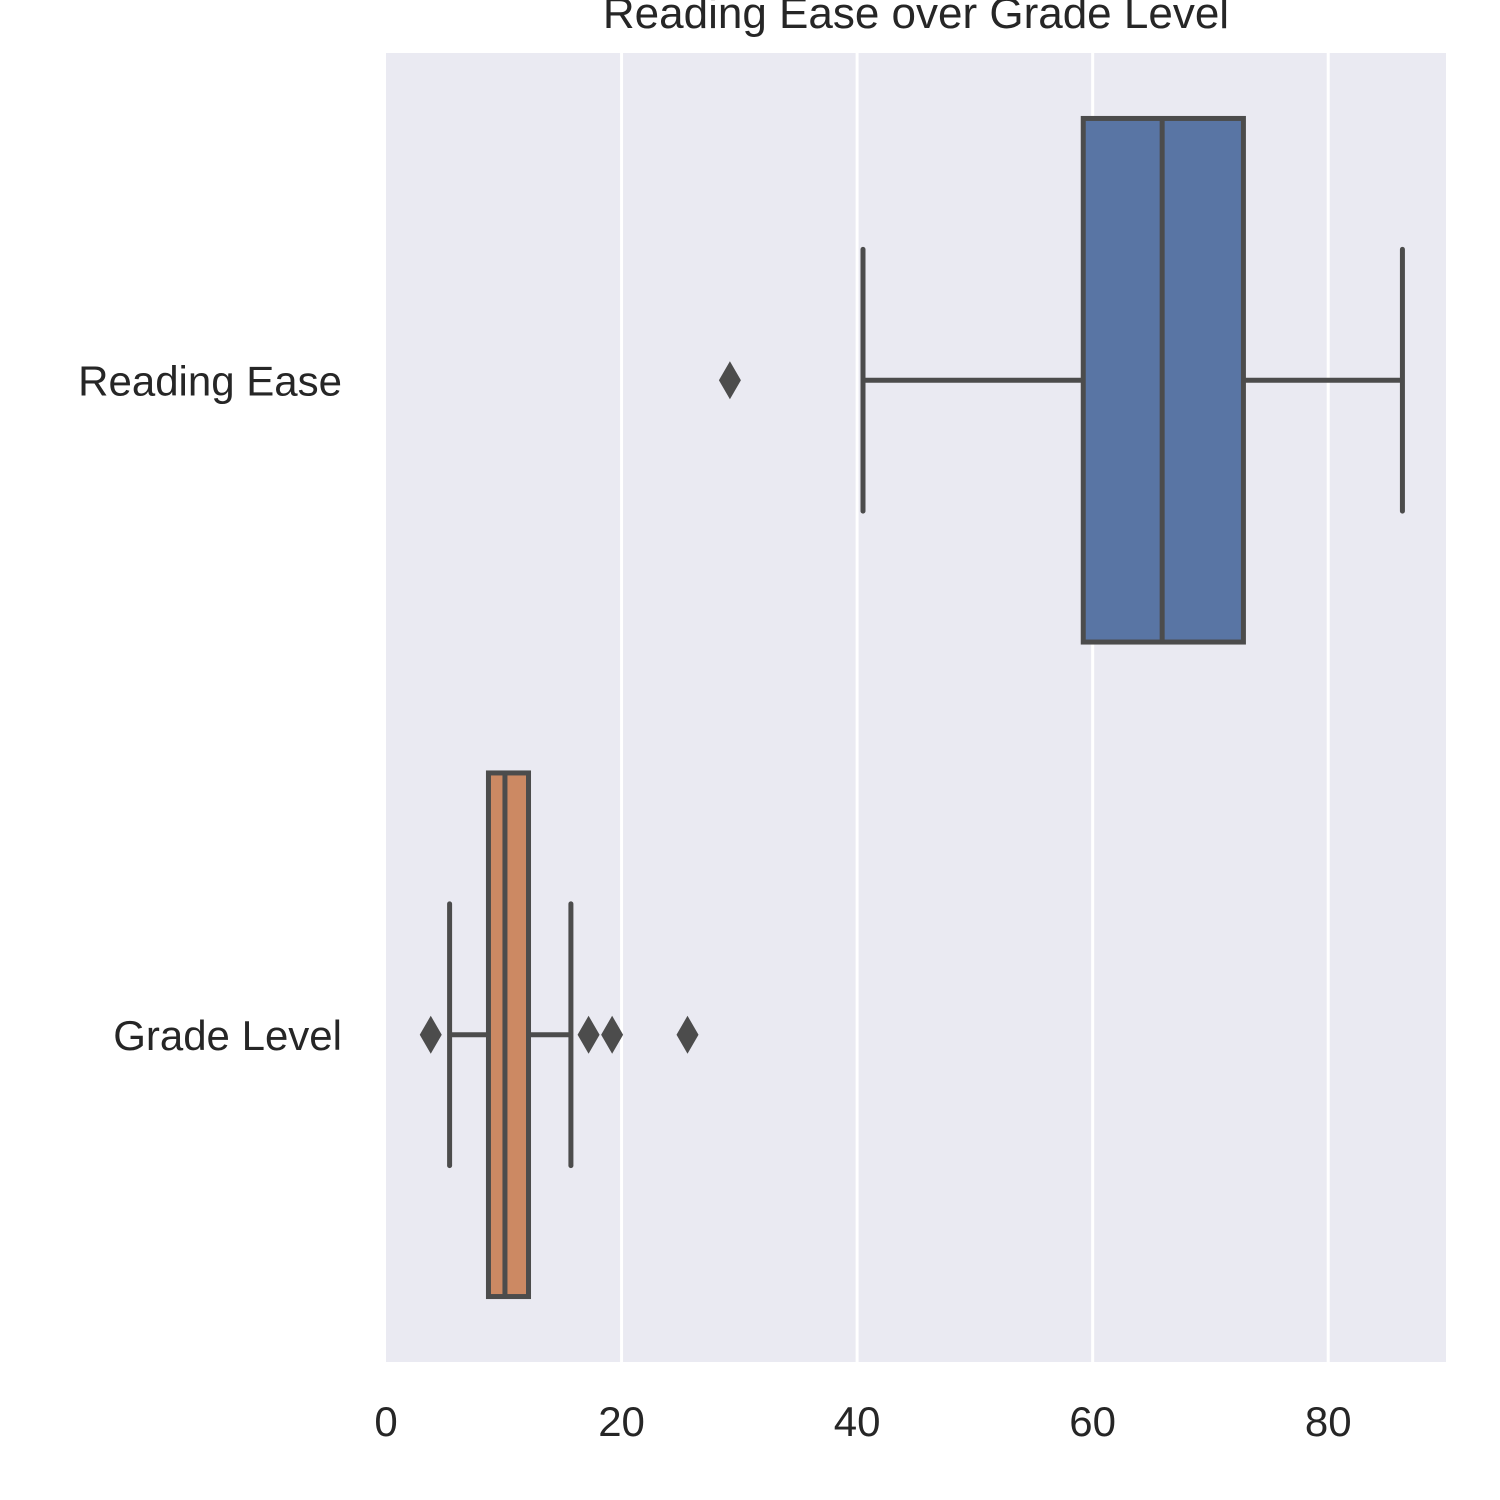 Image resolution: width=1500 pixels, height=1500 pixels. Describe the element at coordinates (385, 1421) in the screenshot. I see `x-tick-label: 0` at that location.